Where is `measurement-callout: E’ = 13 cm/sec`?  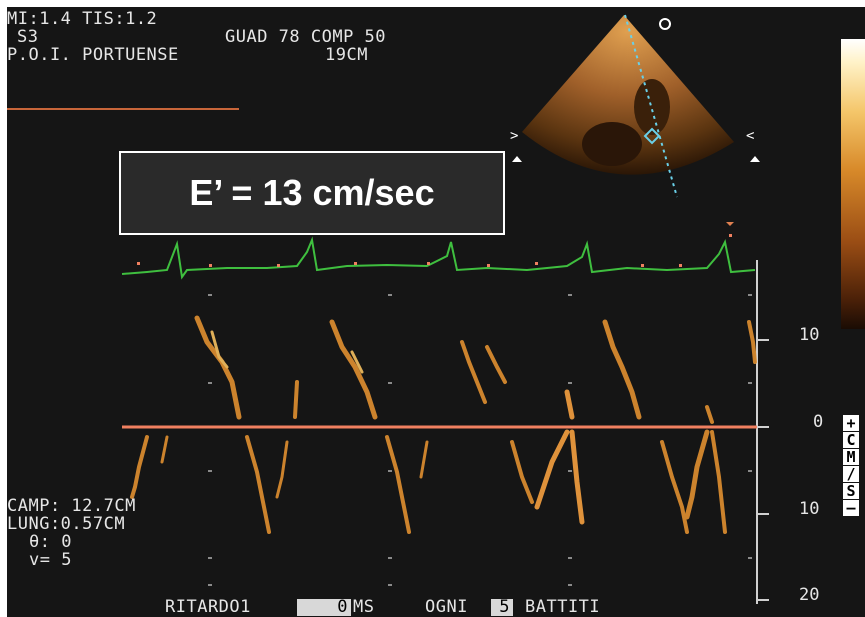
measurement-callout: E’ = 13 cm/sec is located at coordinates (312, 193).